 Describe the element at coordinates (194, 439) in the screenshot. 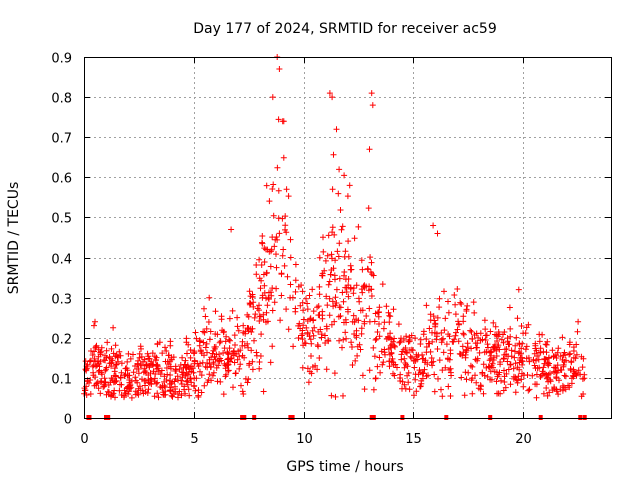

I see `x-tick-label: 5` at that location.